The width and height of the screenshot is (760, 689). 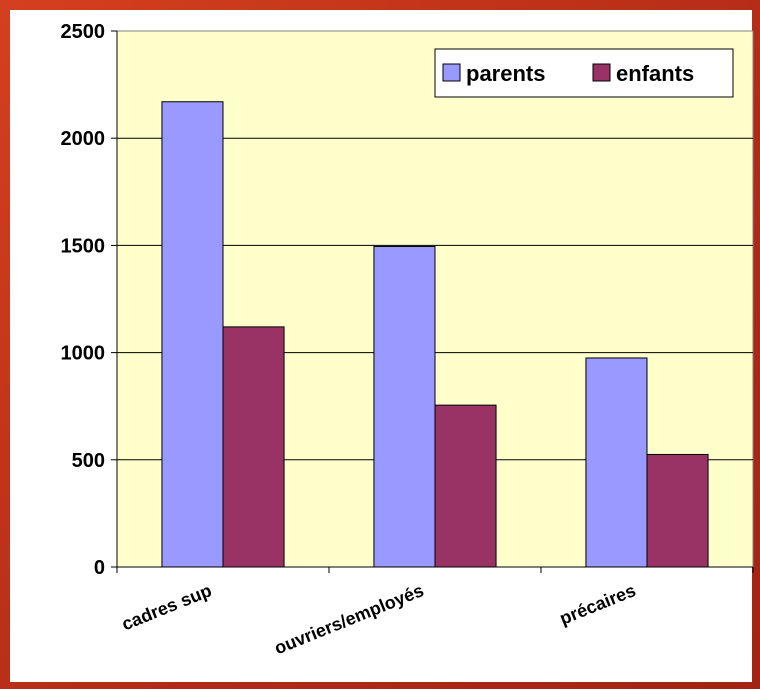 I want to click on y-tick-label: 2500, so click(x=83, y=32).